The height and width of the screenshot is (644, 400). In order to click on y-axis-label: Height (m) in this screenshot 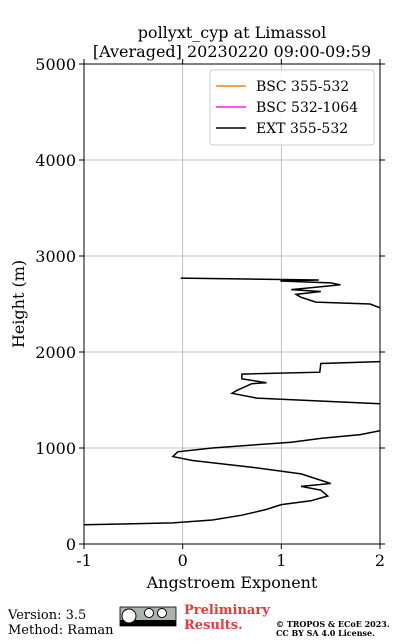, I will do `click(18, 304)`.